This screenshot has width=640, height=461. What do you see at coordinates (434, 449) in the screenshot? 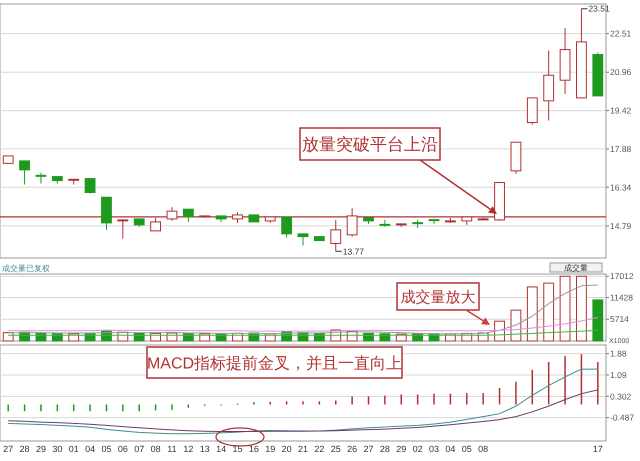
I see `x-tick-label: 03` at bounding box center [434, 449].